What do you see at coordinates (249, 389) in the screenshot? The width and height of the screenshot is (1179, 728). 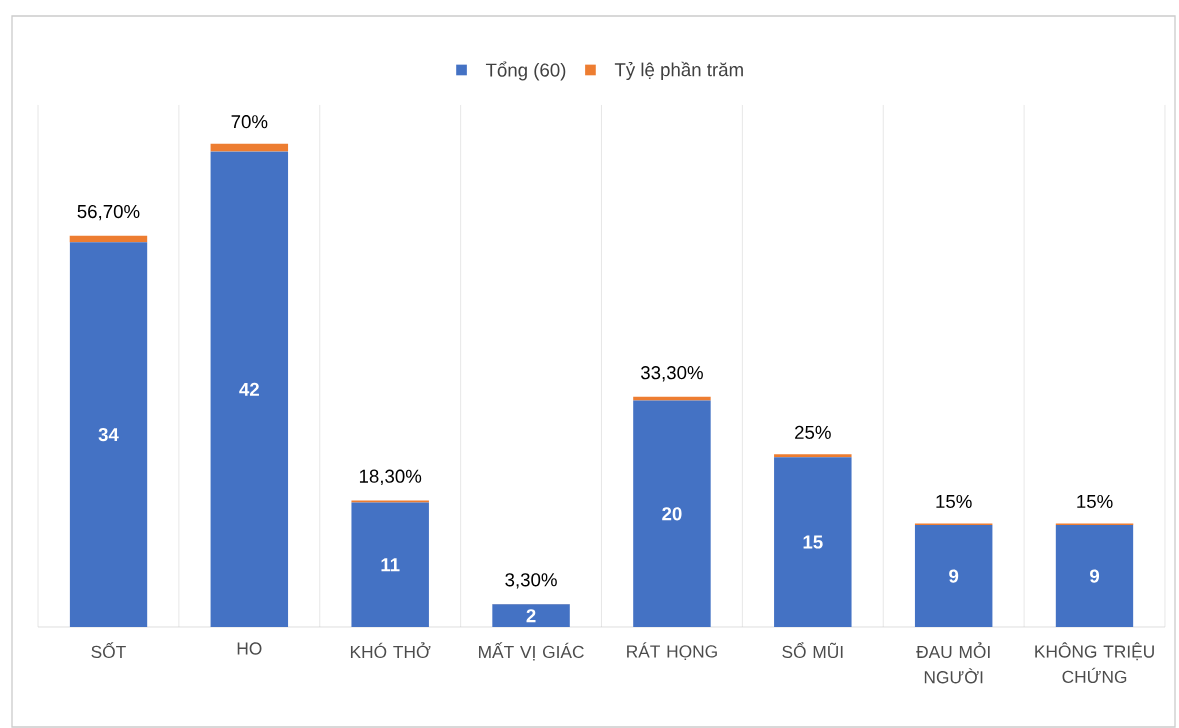 I see `data-label: 42` at bounding box center [249, 389].